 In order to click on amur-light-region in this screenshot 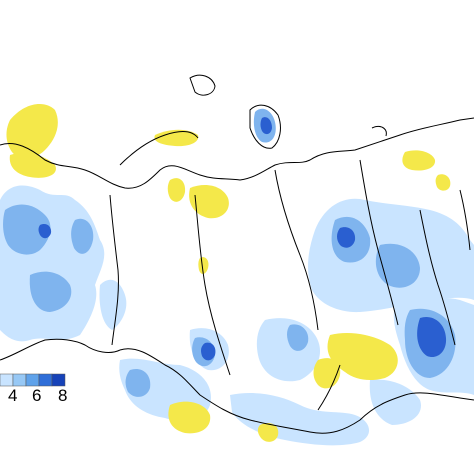, I will do `click(395, 402)`.